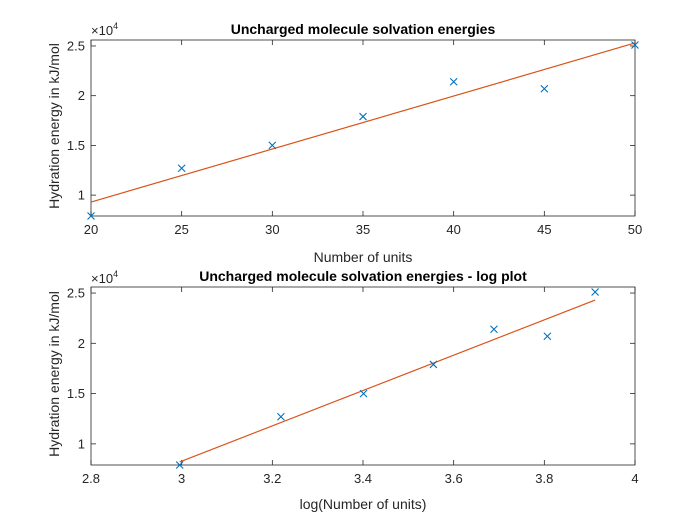  Describe the element at coordinates (115, 274) in the screenshot. I see `bottom-y-exponent-power: 4` at that location.